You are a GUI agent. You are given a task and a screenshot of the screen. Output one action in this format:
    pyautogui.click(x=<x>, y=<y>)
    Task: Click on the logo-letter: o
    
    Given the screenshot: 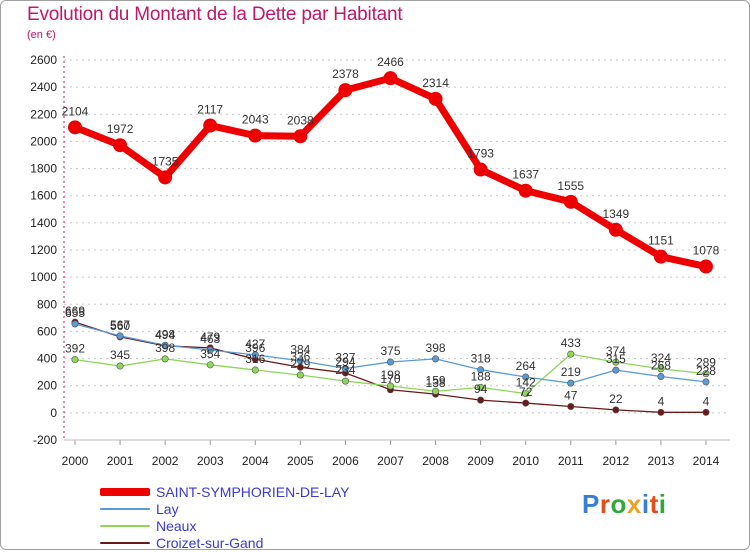 What is the action you would take?
    pyautogui.click(x=618, y=504)
    